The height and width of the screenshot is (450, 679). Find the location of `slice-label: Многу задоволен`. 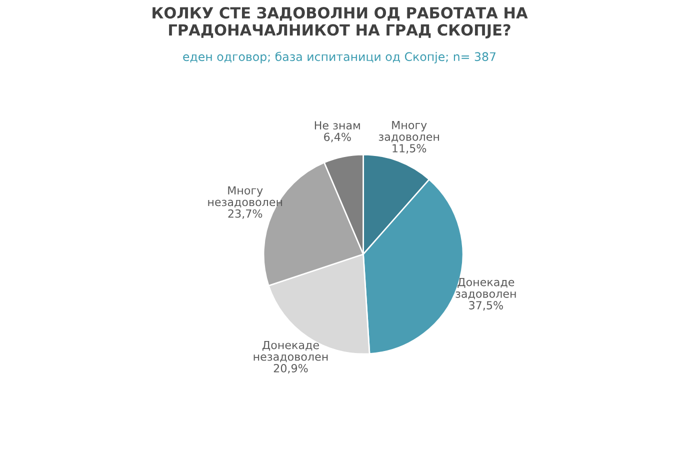

slice-label: Многу задоволен is located at coordinates (408, 131).